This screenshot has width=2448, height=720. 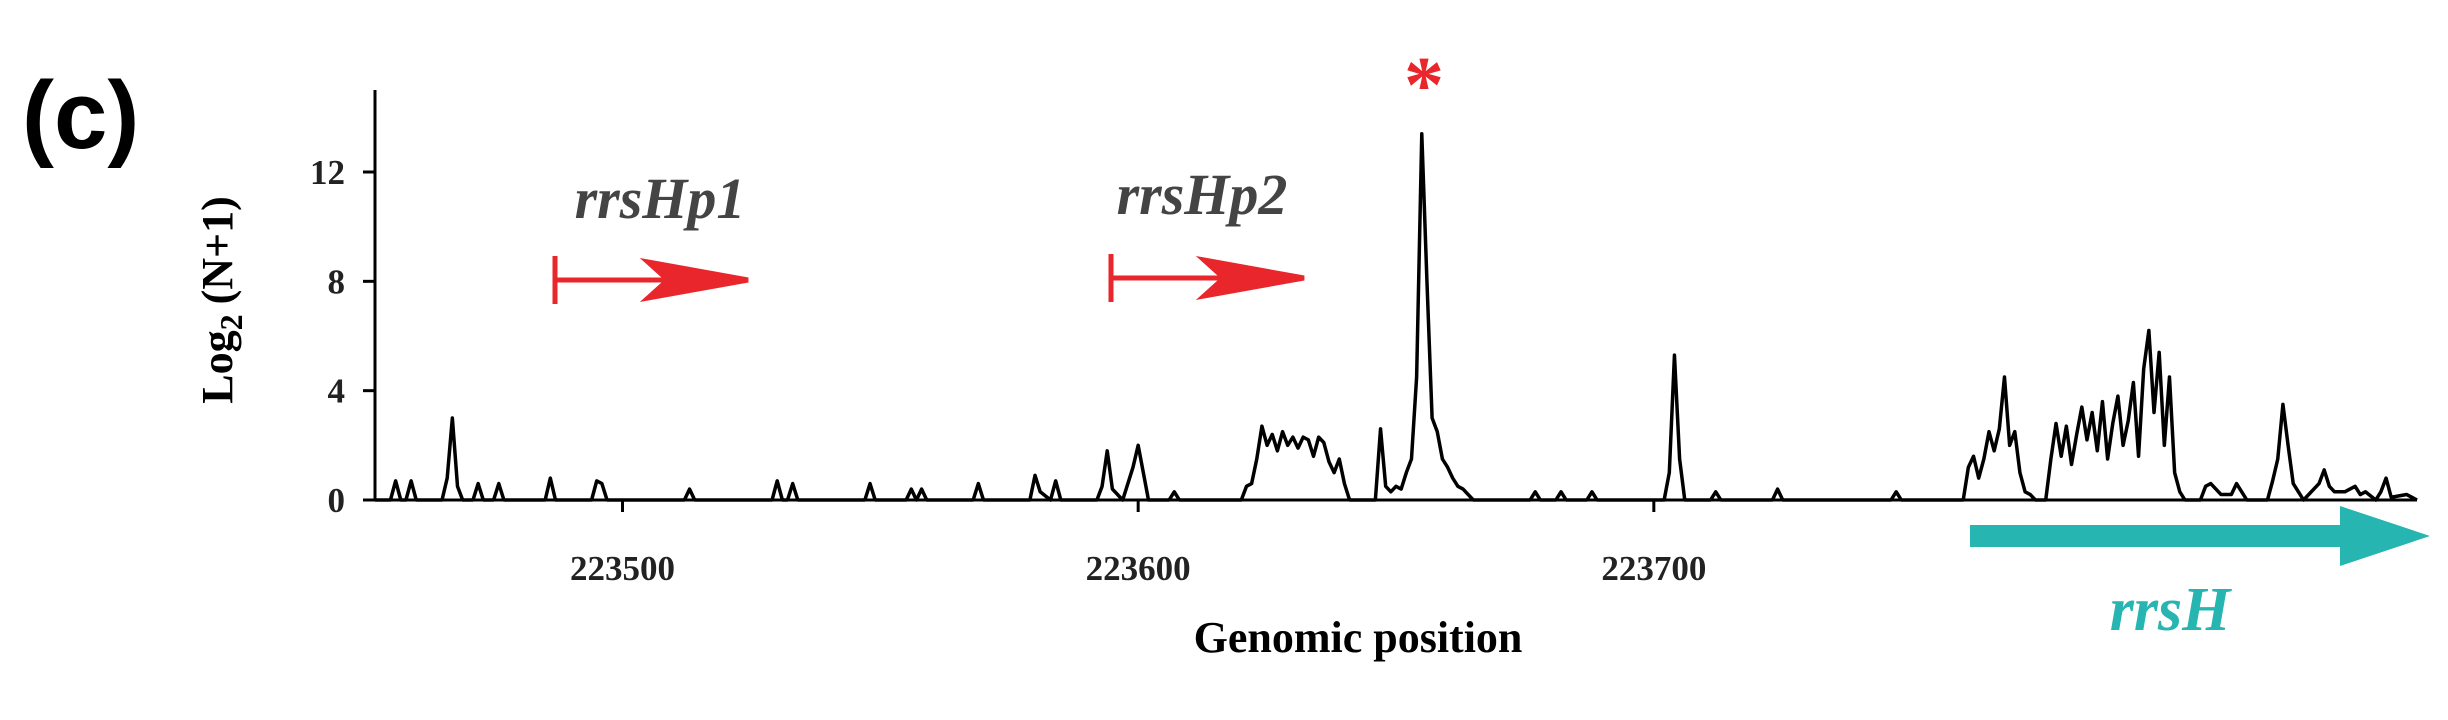 I want to click on y-tick-label: 12, so click(x=327, y=172).